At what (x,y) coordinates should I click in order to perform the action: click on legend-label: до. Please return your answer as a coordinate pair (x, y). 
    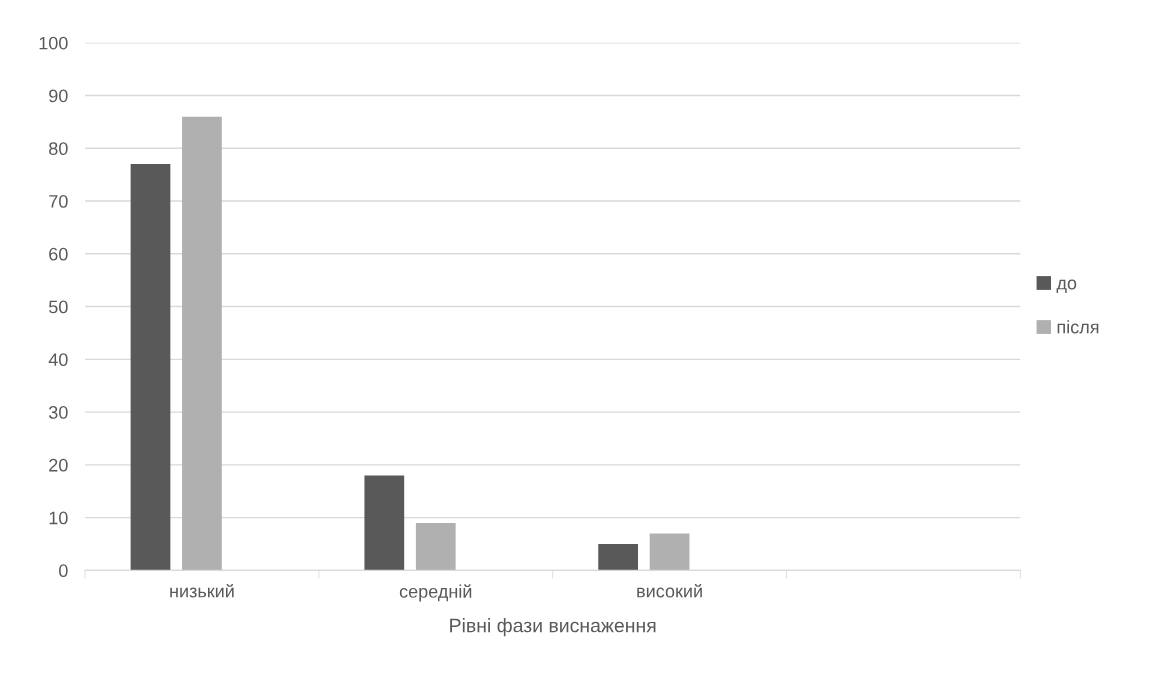
    Looking at the image, I should click on (1066, 286).